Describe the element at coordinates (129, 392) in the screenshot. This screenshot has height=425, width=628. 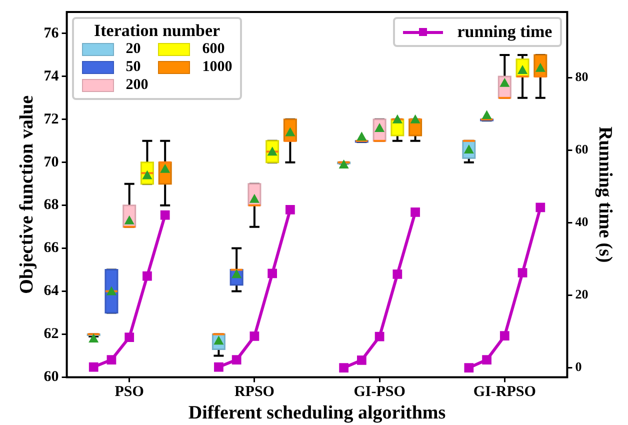
I see `x-tick-label: PSO` at that location.